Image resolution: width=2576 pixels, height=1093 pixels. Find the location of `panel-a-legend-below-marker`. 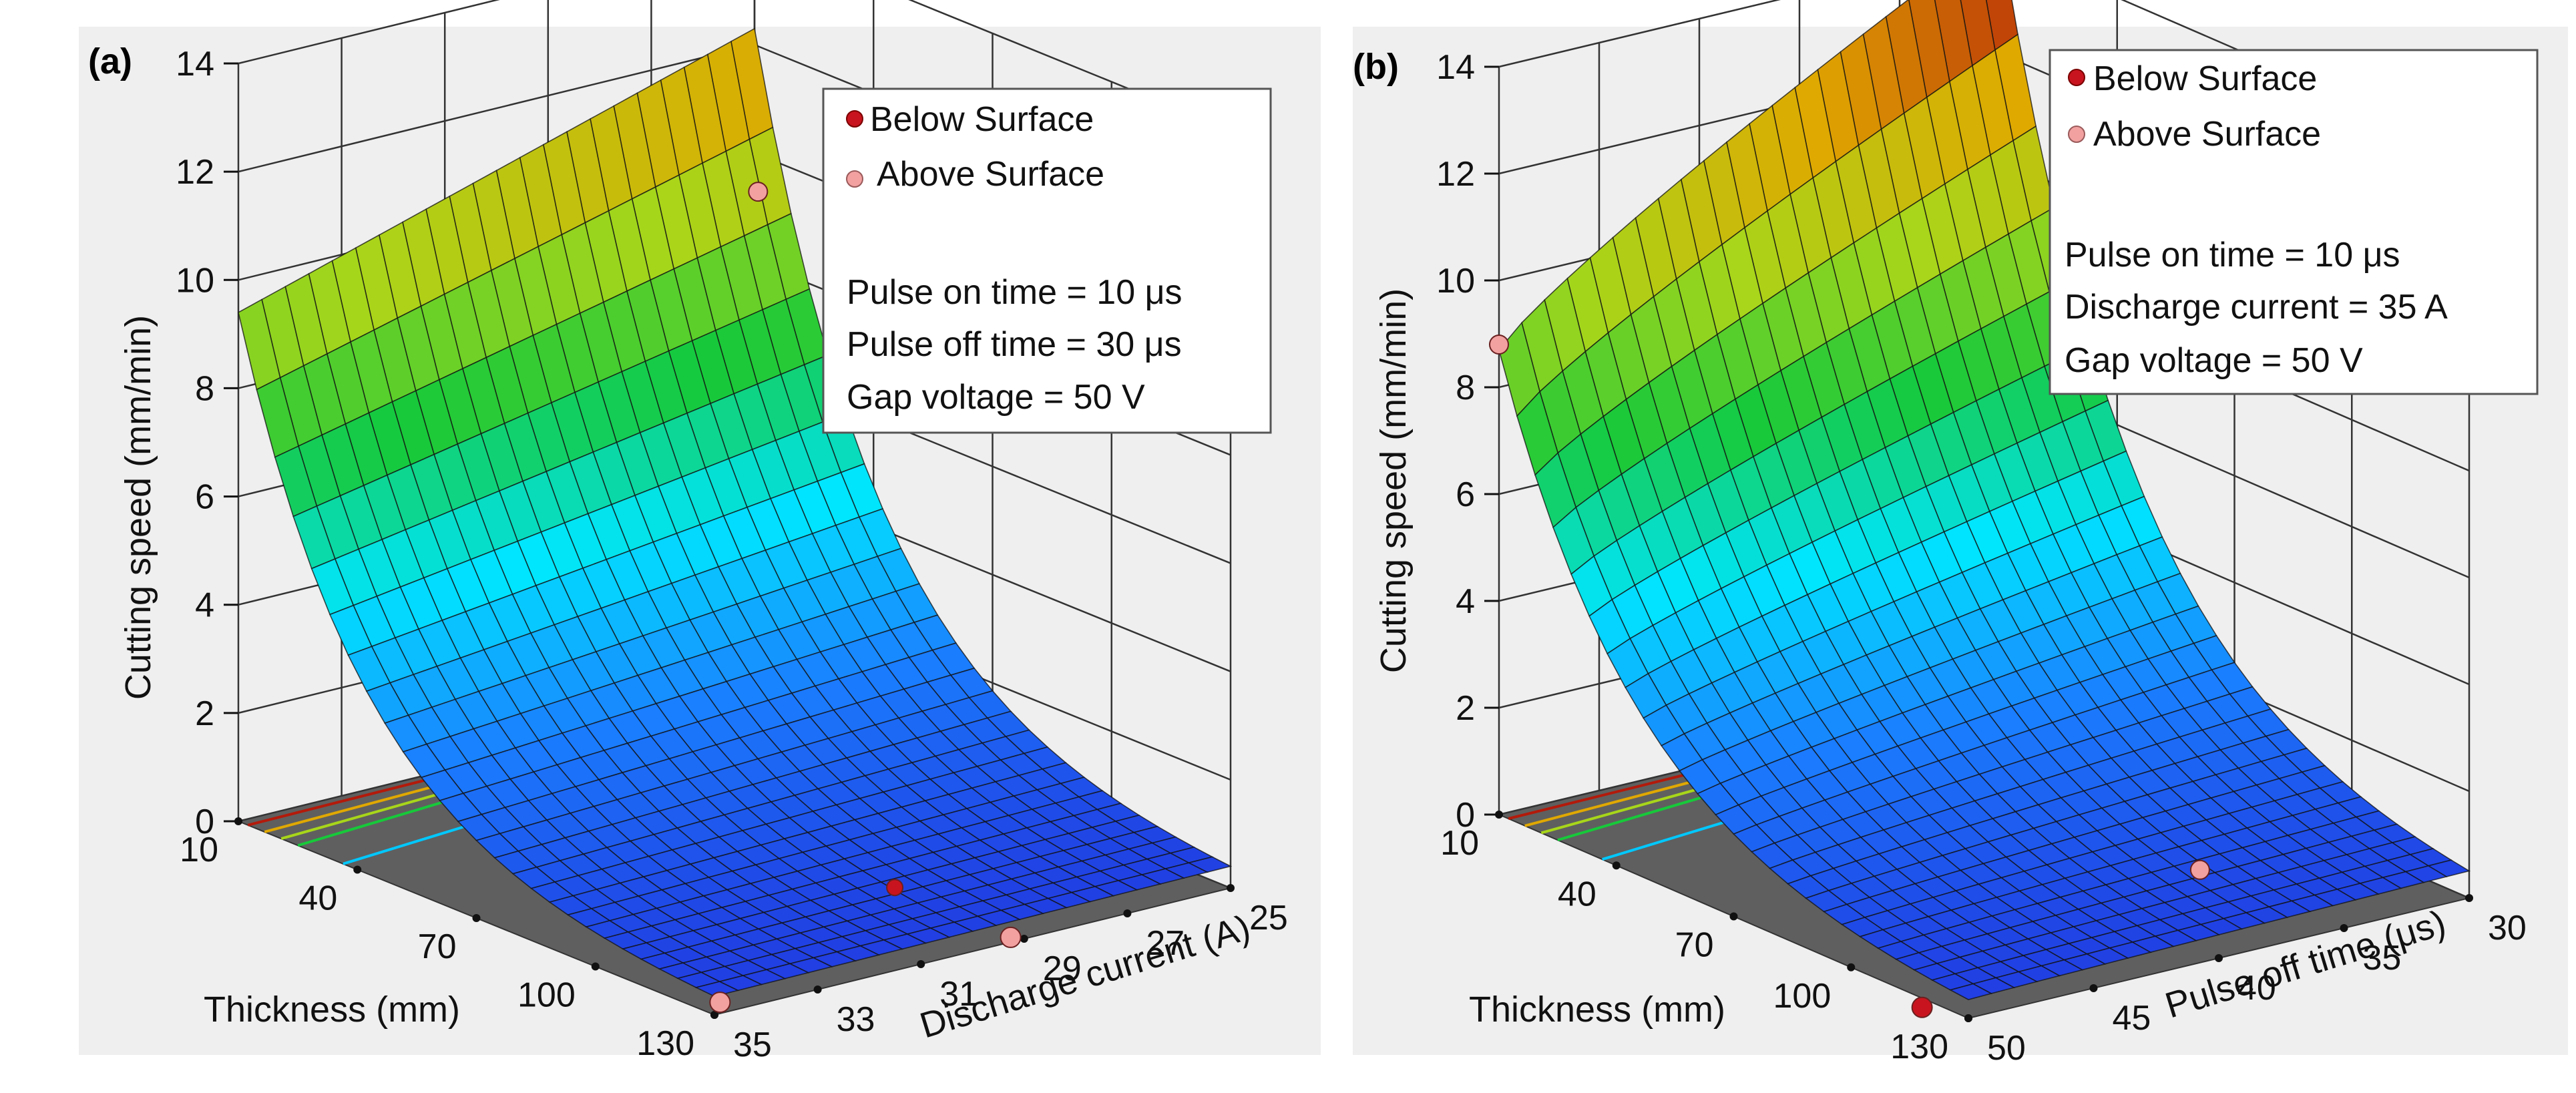

panel-a-legend-below-marker is located at coordinates (854, 119).